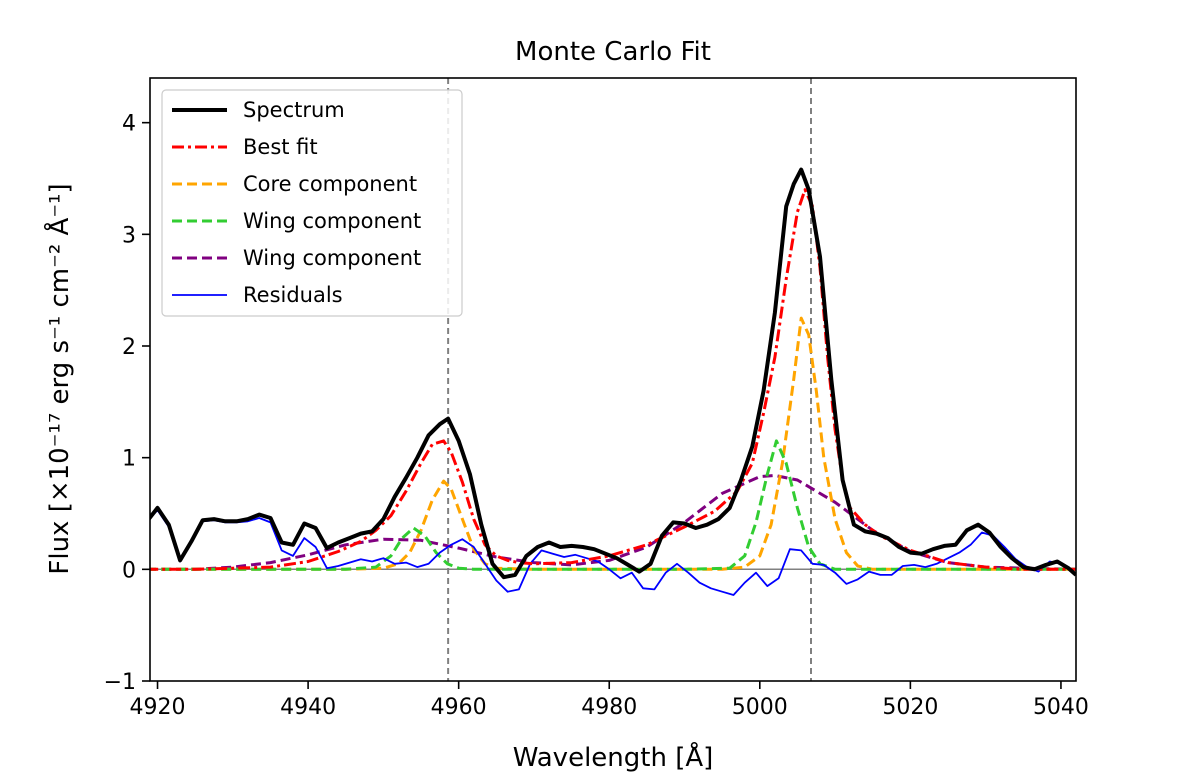 This screenshot has width=1196, height=780. Describe the element at coordinates (59, 378) in the screenshot. I see `y-axis-label: Flux [×10⁻¹⁷ erg s⁻¹ cm⁻² Å⁻¹]` at that location.